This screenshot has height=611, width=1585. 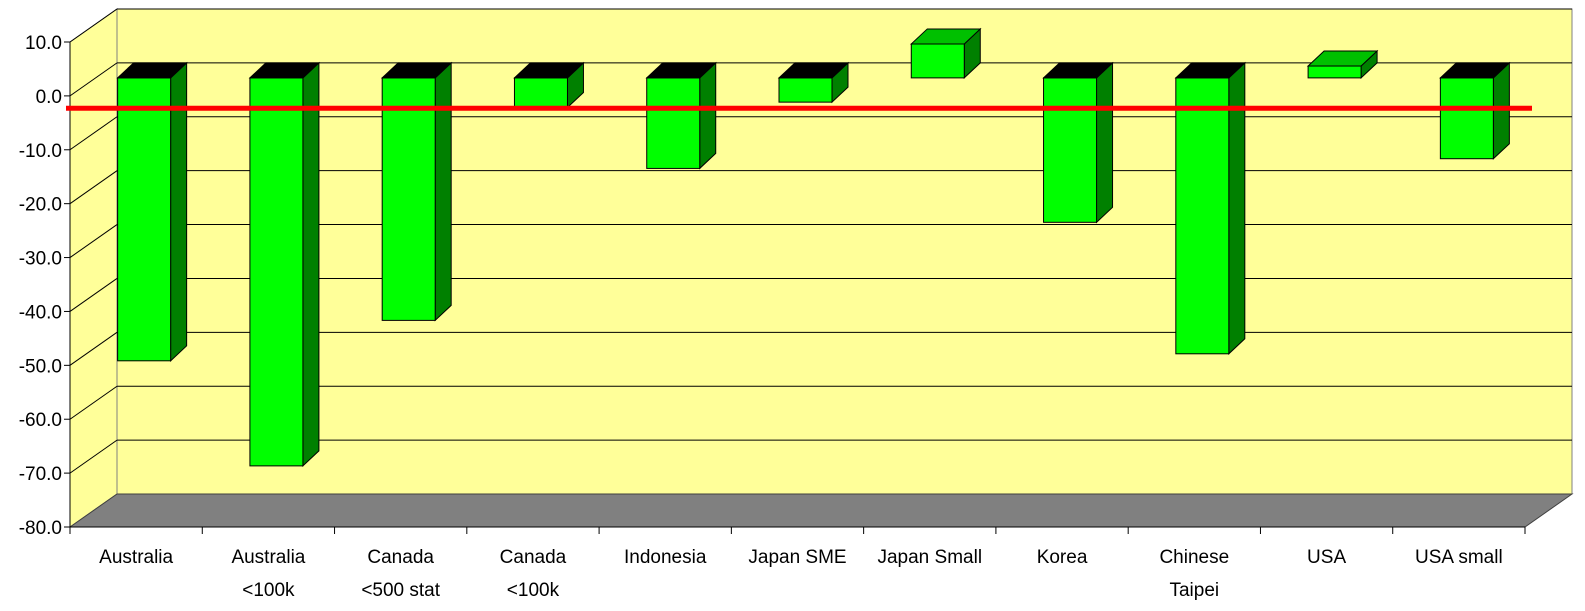 I want to click on x-category-label-line: USA small, so click(x=1459, y=557).